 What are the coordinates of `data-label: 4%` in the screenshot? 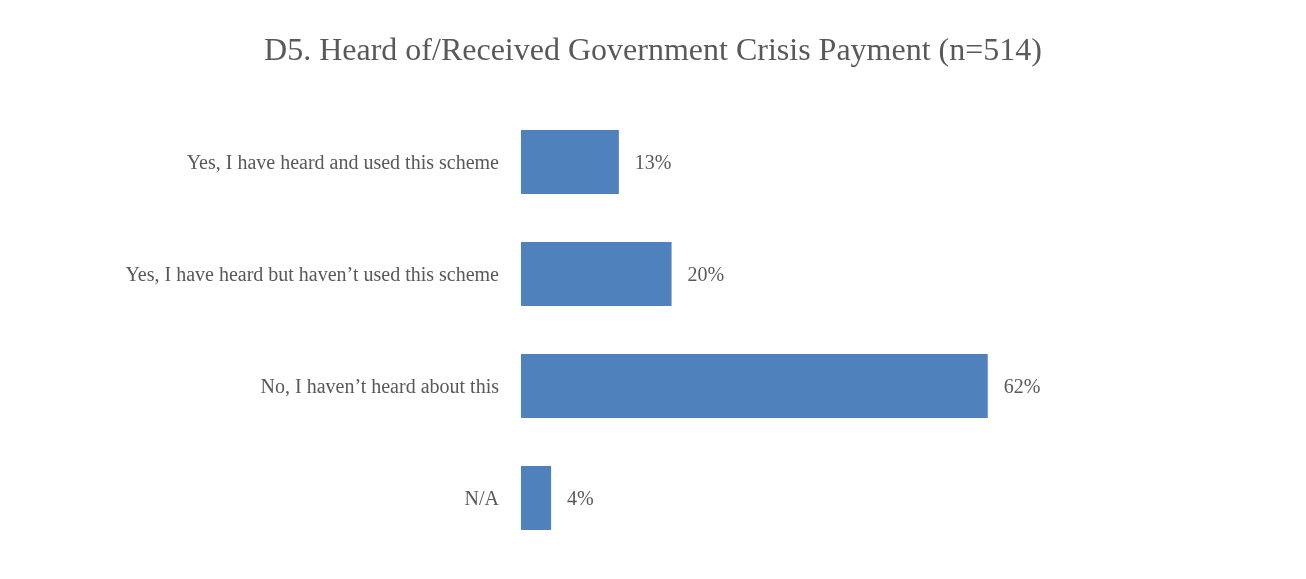 It's located at (580, 498).